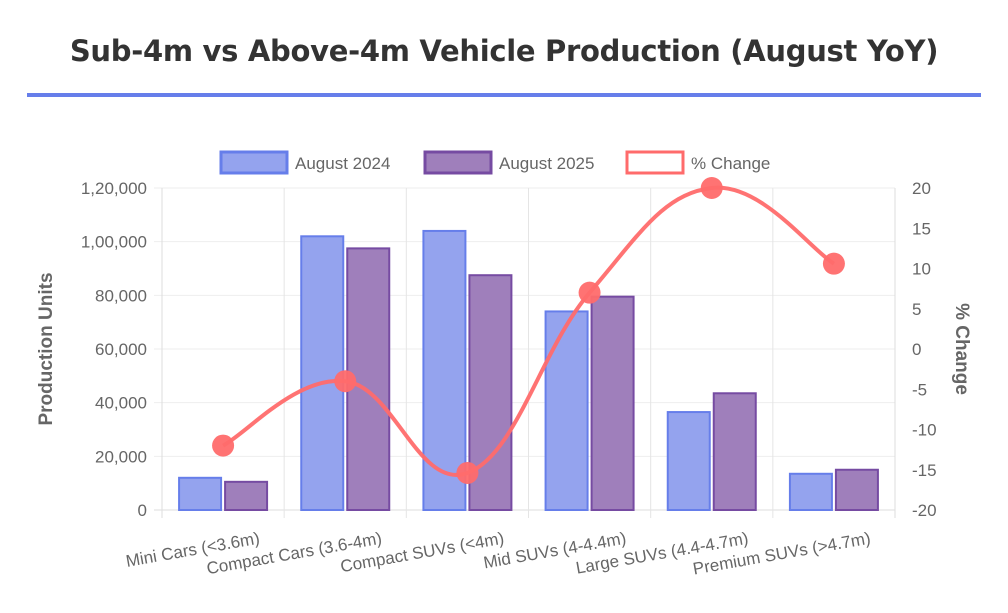 Image resolution: width=1008 pixels, height=613 pixels. I want to click on legend-label-august-2025: August 2025, so click(546, 163).